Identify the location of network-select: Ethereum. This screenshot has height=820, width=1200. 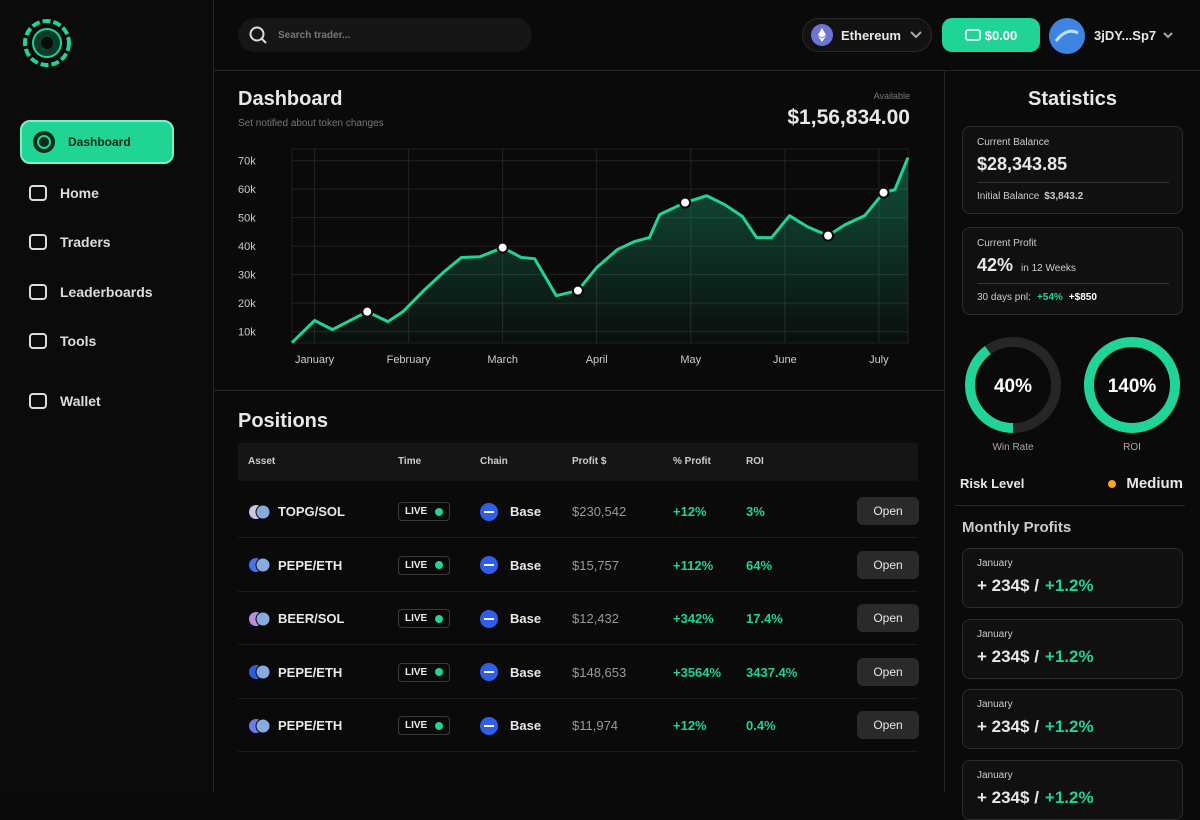
(867, 35).